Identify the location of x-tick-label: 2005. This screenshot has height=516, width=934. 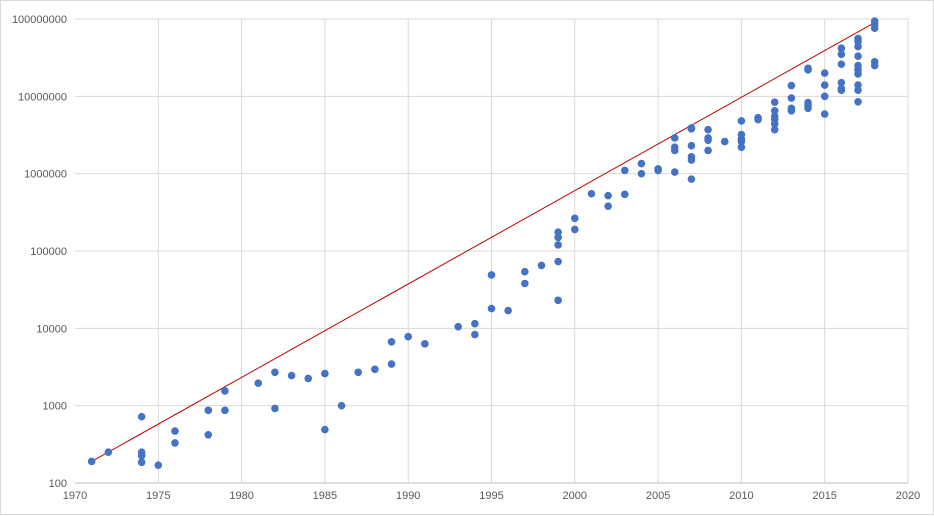
(658, 496).